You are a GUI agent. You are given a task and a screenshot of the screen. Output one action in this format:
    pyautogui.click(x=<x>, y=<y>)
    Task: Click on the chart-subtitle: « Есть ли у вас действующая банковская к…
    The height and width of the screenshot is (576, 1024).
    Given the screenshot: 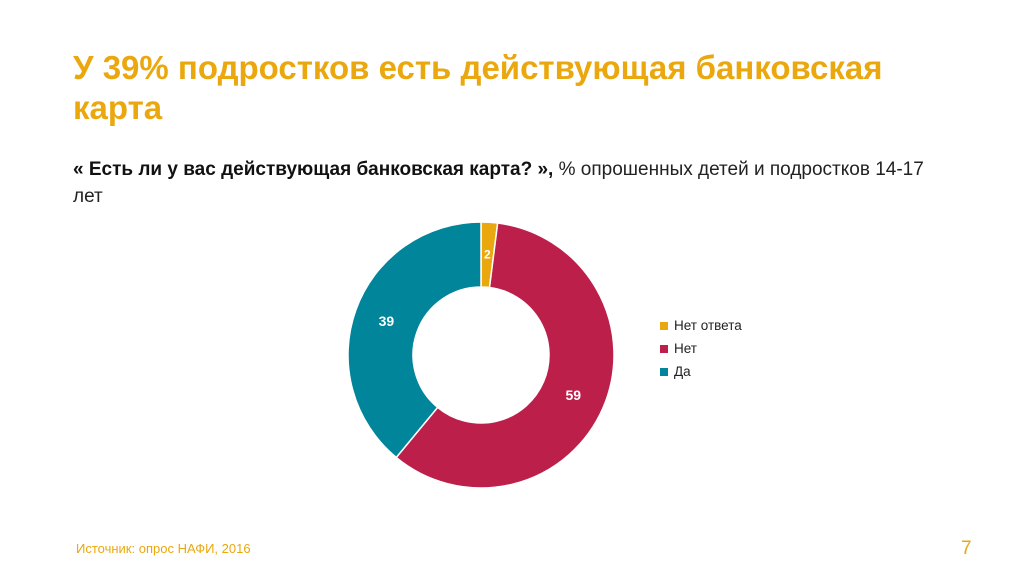 What is the action you would take?
    pyautogui.click(x=503, y=183)
    